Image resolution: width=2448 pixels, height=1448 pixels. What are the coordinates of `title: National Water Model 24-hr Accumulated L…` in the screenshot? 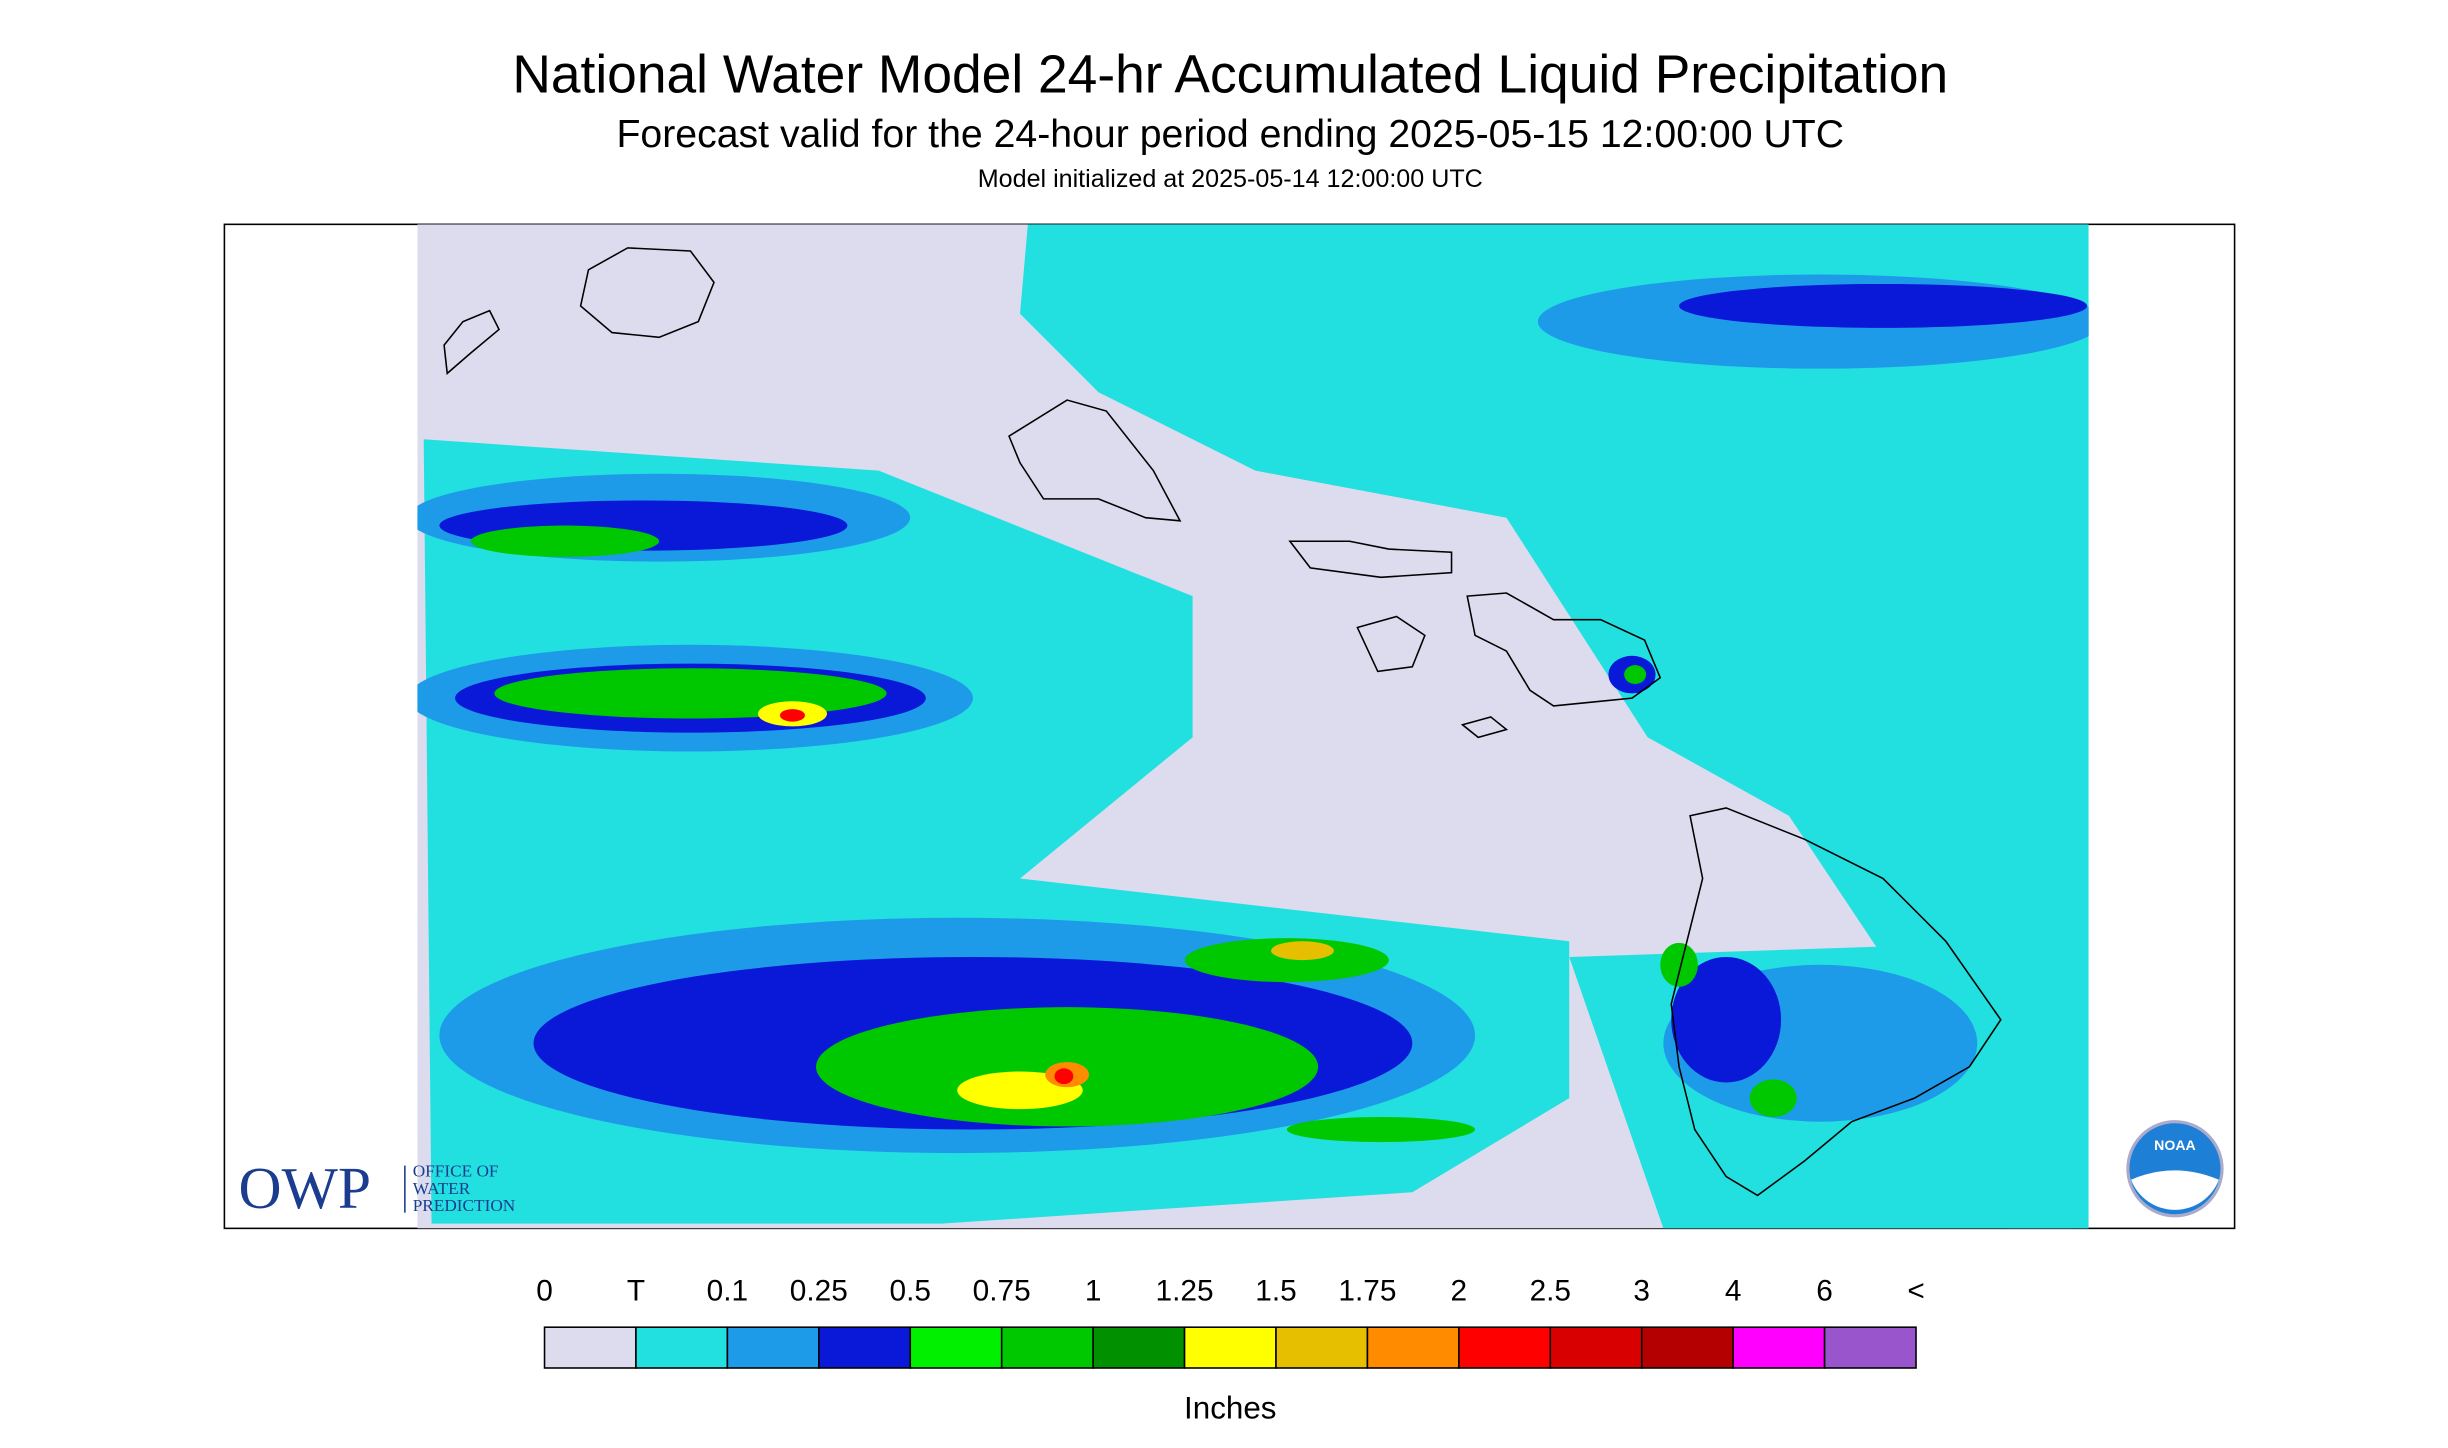 It's located at (1230, 75).